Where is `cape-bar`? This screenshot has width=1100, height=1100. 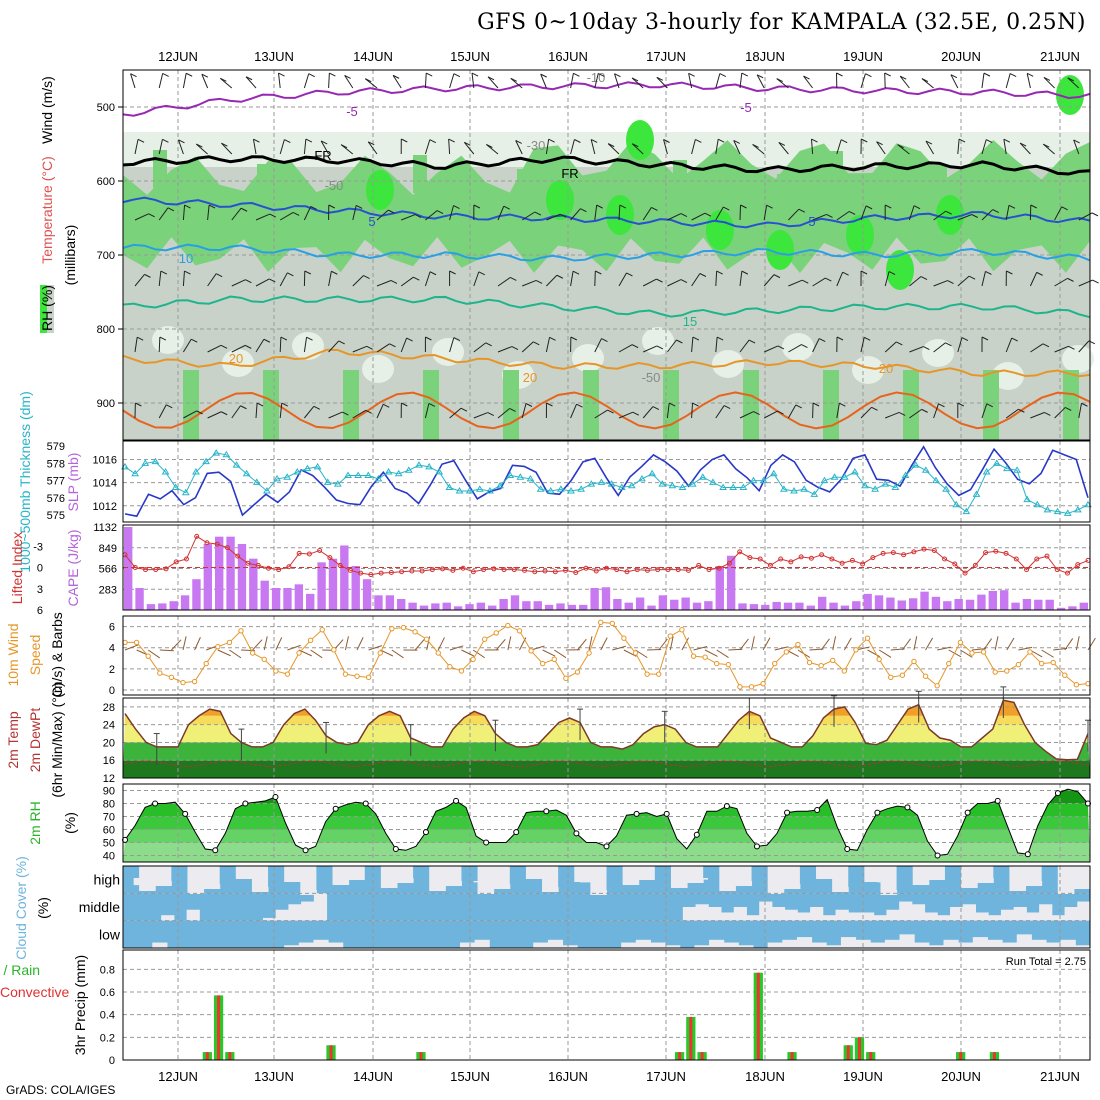
cape-bar is located at coordinates (162, 606).